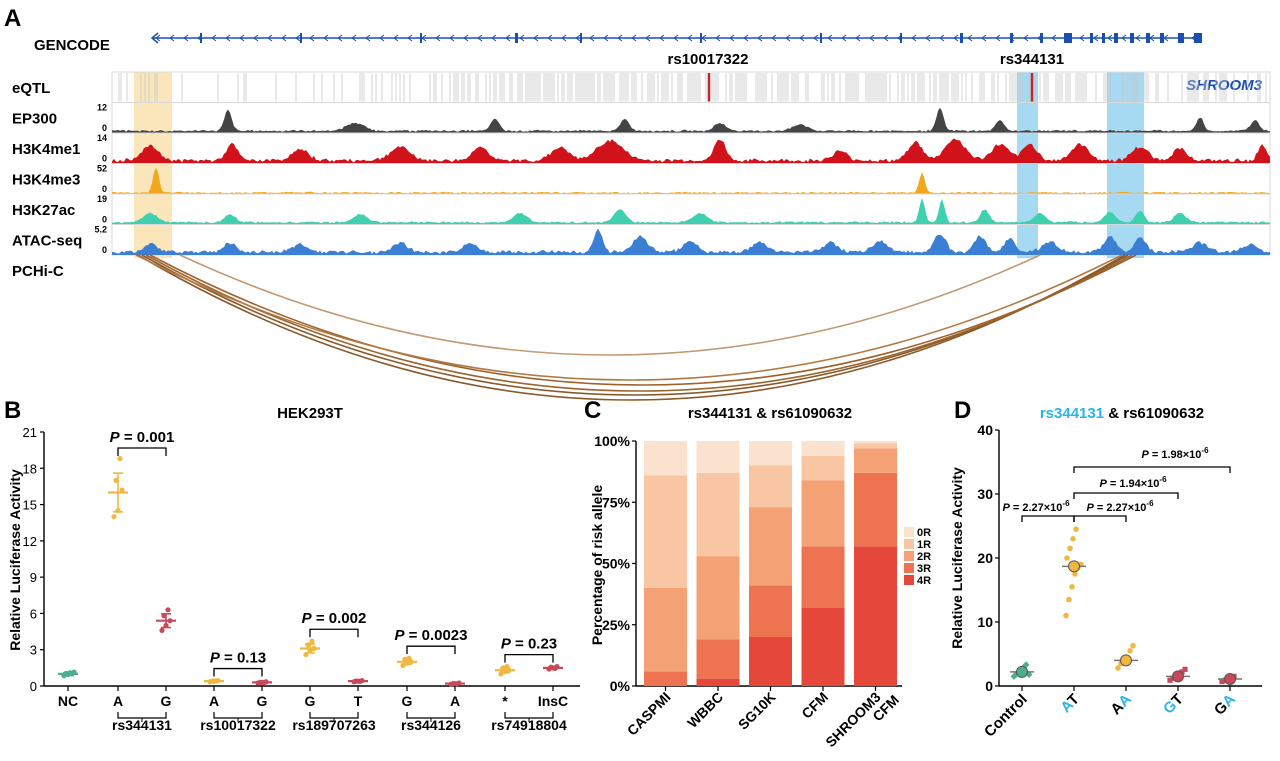 The height and width of the screenshot is (761, 1280). Describe the element at coordinates (12, 410) in the screenshot. I see `panel-label-b: B` at that location.